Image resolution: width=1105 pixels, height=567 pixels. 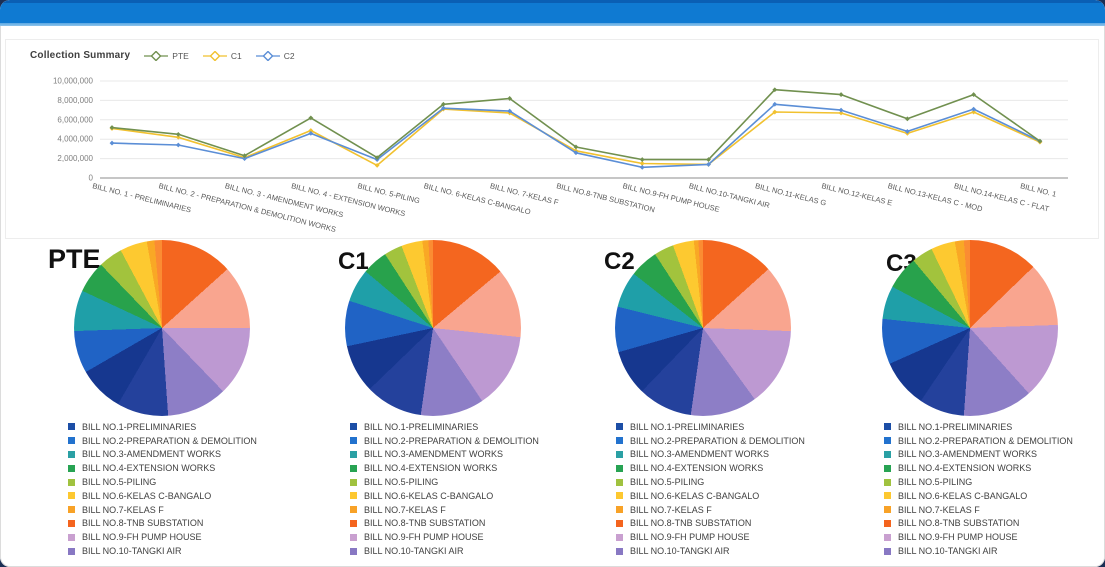 I want to click on line-legend-item-pte: PTE, so click(x=166, y=55).